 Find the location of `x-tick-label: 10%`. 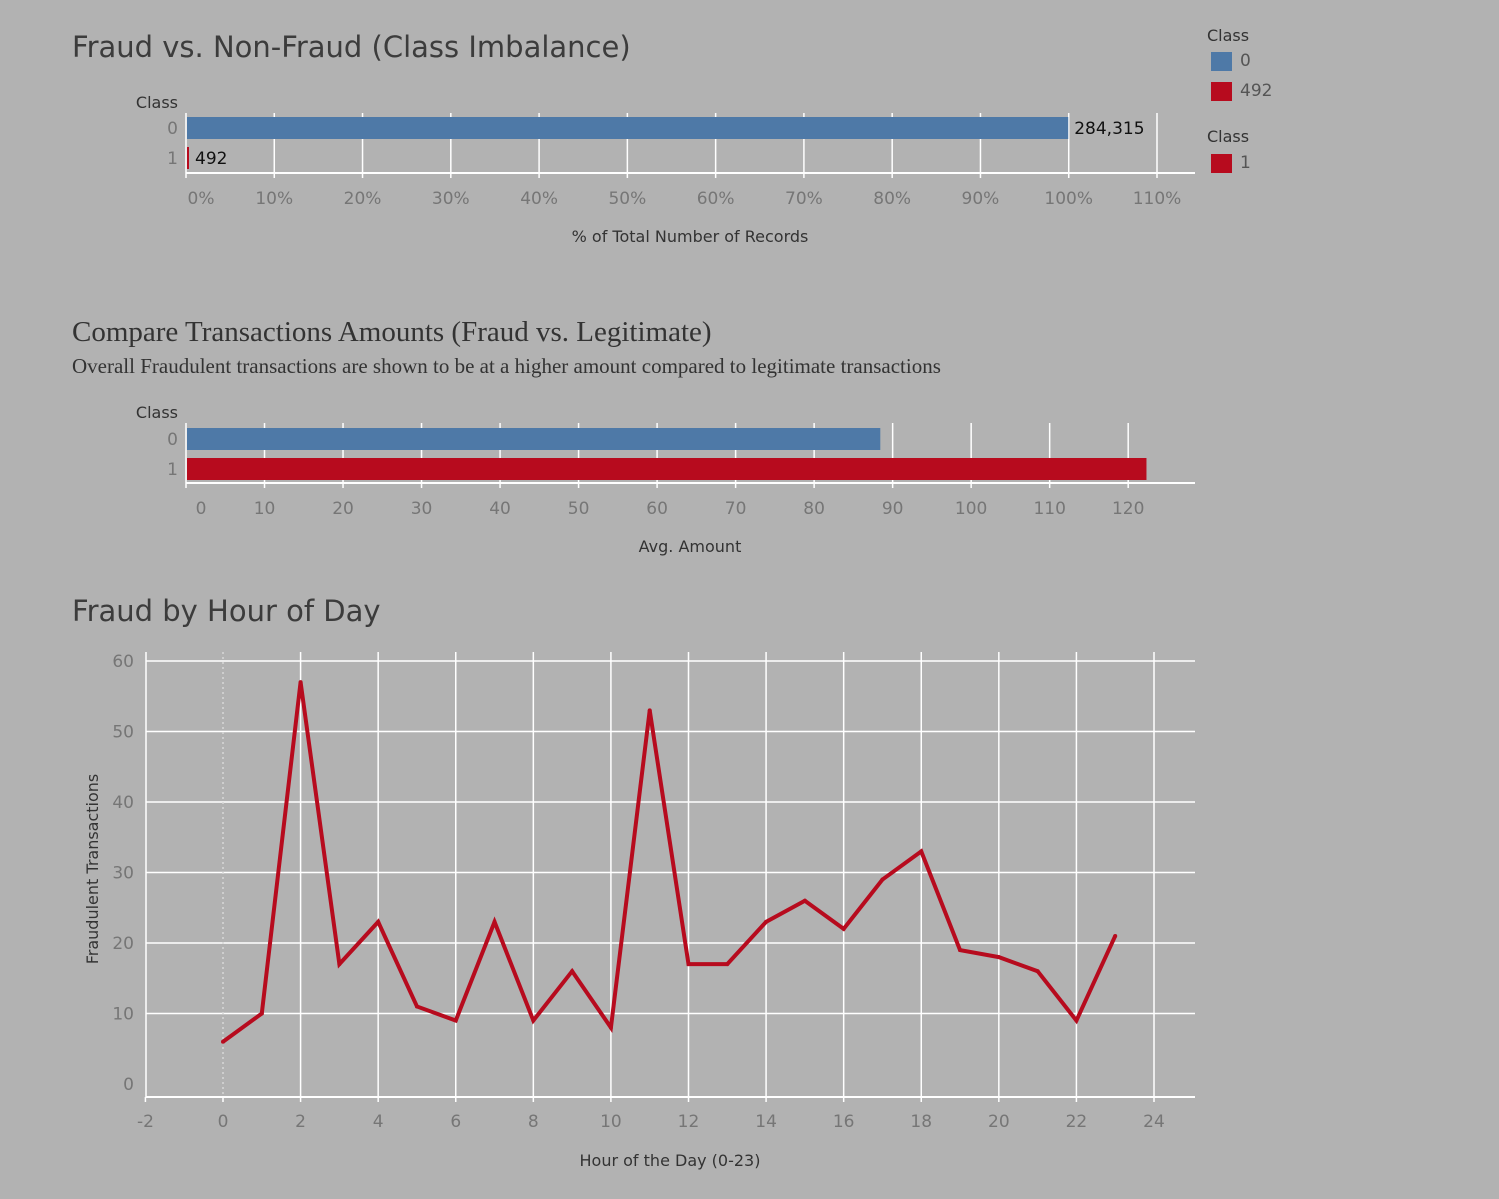

x-tick-label: 10% is located at coordinates (274, 199).